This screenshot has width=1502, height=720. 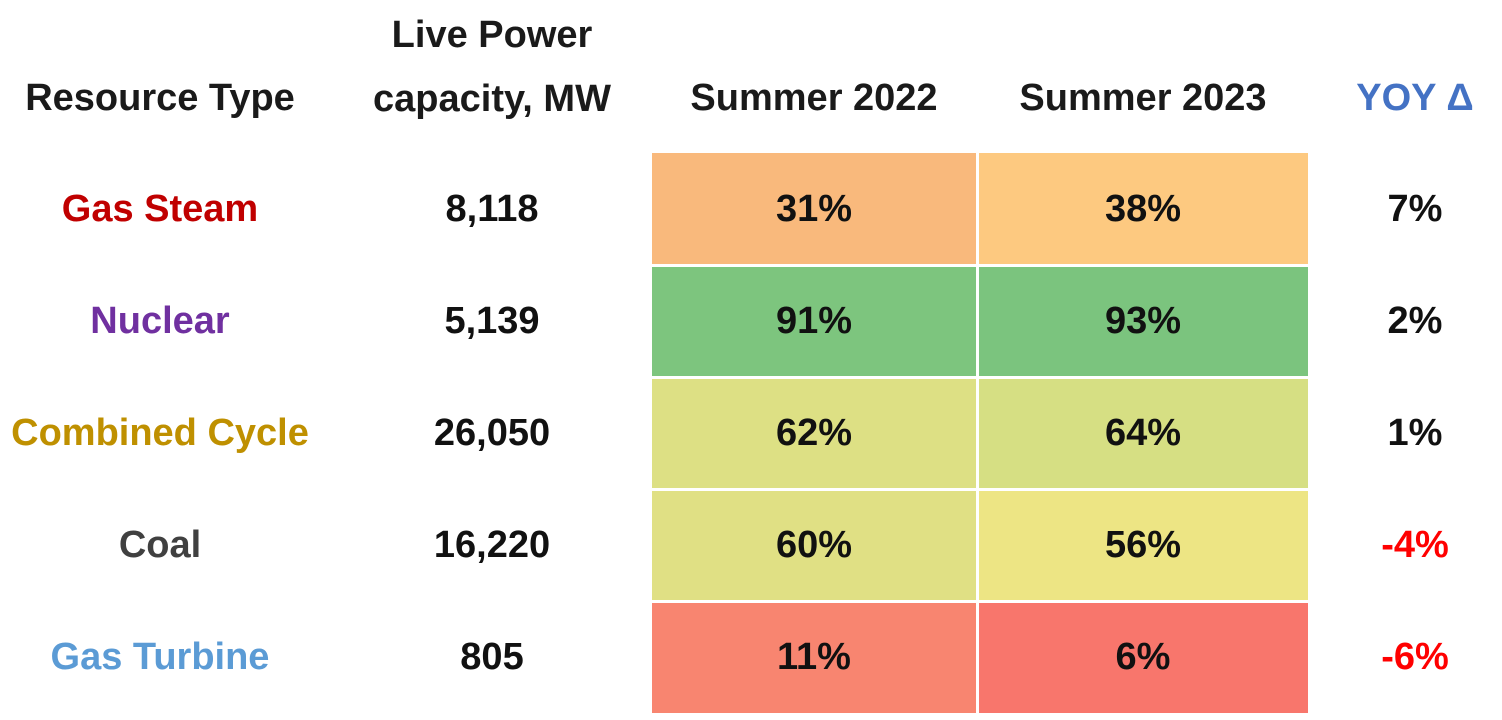 I want to click on grid-divider-vertical, so click(x=977, y=433).